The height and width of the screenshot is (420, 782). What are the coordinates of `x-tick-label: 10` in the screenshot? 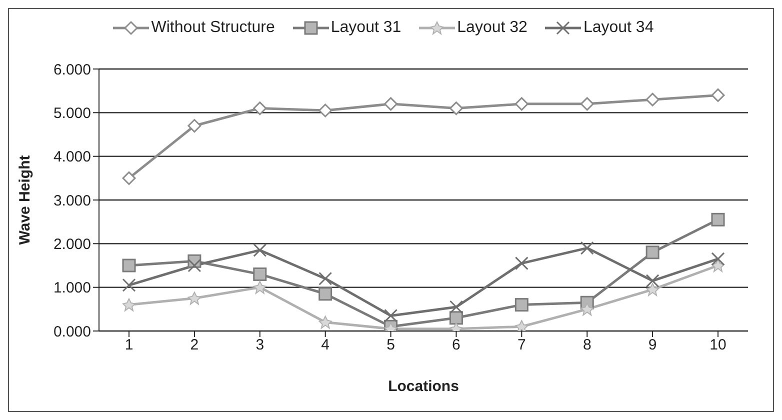 It's located at (718, 345).